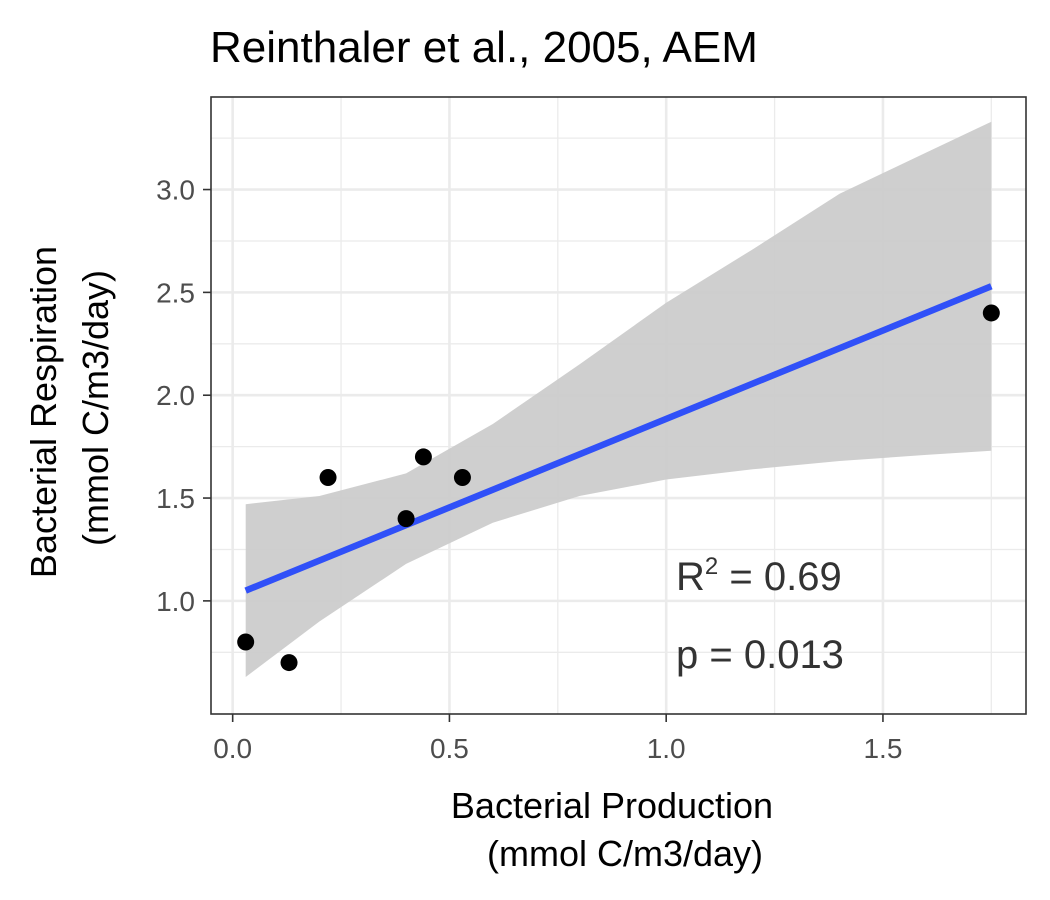 The image size is (1050, 900). I want to click on y-axis-title-line2: (mmol C/m3/day), so click(95, 408).